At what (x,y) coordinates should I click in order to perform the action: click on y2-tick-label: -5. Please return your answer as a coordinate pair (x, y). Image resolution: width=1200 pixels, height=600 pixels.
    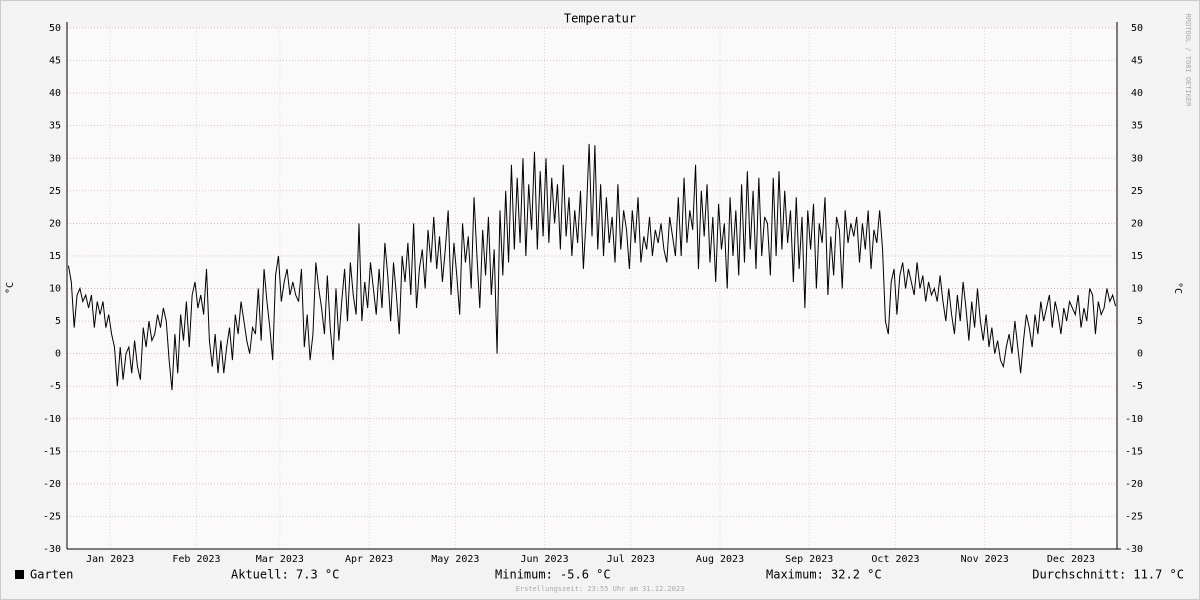
    Looking at the image, I should click on (1137, 386).